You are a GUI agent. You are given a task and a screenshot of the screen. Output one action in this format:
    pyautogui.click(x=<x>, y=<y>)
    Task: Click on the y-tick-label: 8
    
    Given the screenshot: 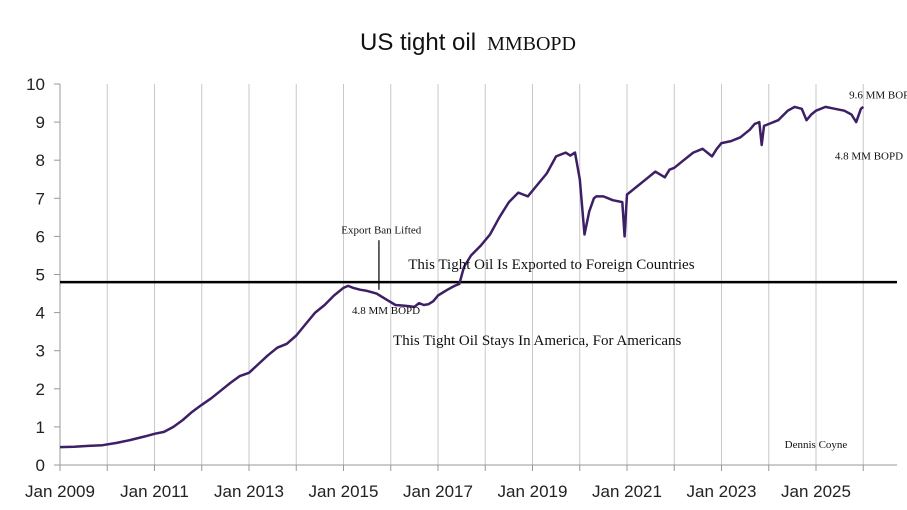 What is the action you would take?
    pyautogui.click(x=40, y=160)
    